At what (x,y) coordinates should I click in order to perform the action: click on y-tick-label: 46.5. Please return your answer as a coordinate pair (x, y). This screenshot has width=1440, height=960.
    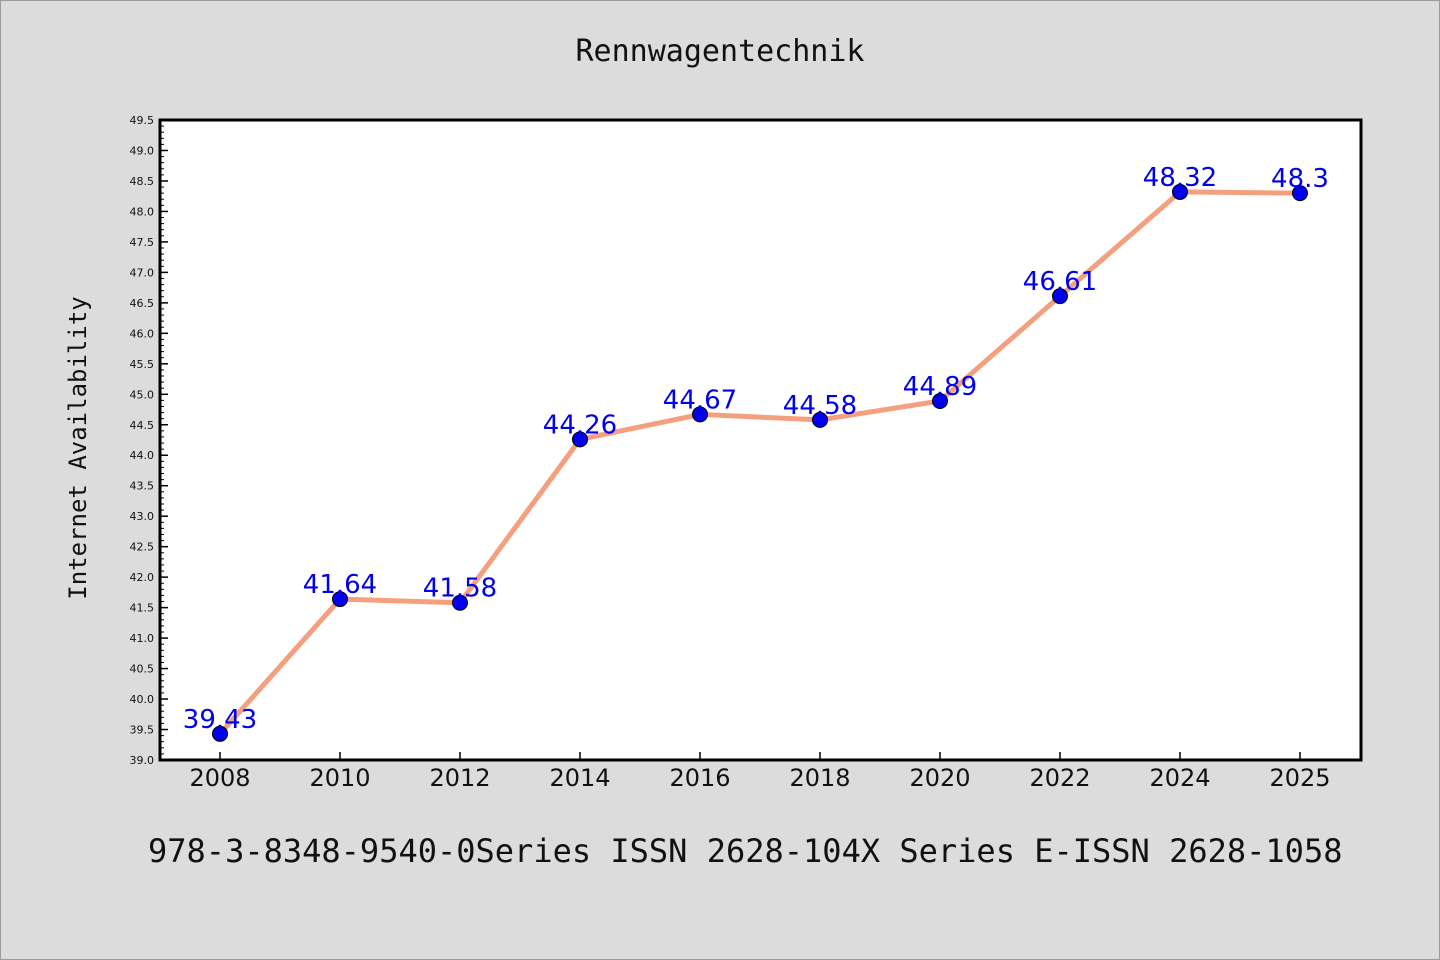
    Looking at the image, I should click on (142, 303).